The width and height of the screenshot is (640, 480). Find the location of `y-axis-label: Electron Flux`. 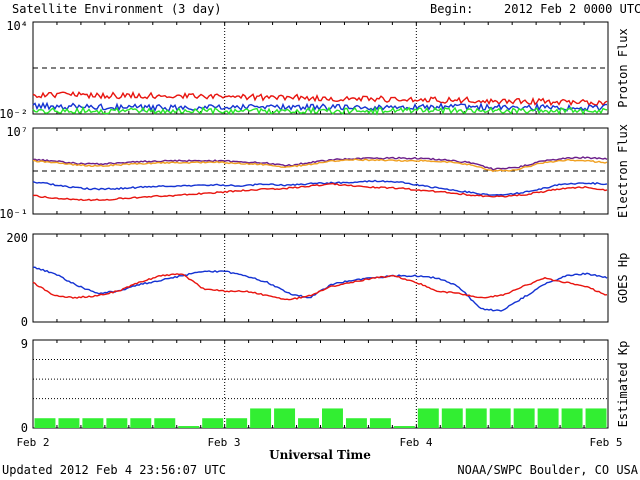

y-axis-label: Electron Flux is located at coordinates (623, 171).